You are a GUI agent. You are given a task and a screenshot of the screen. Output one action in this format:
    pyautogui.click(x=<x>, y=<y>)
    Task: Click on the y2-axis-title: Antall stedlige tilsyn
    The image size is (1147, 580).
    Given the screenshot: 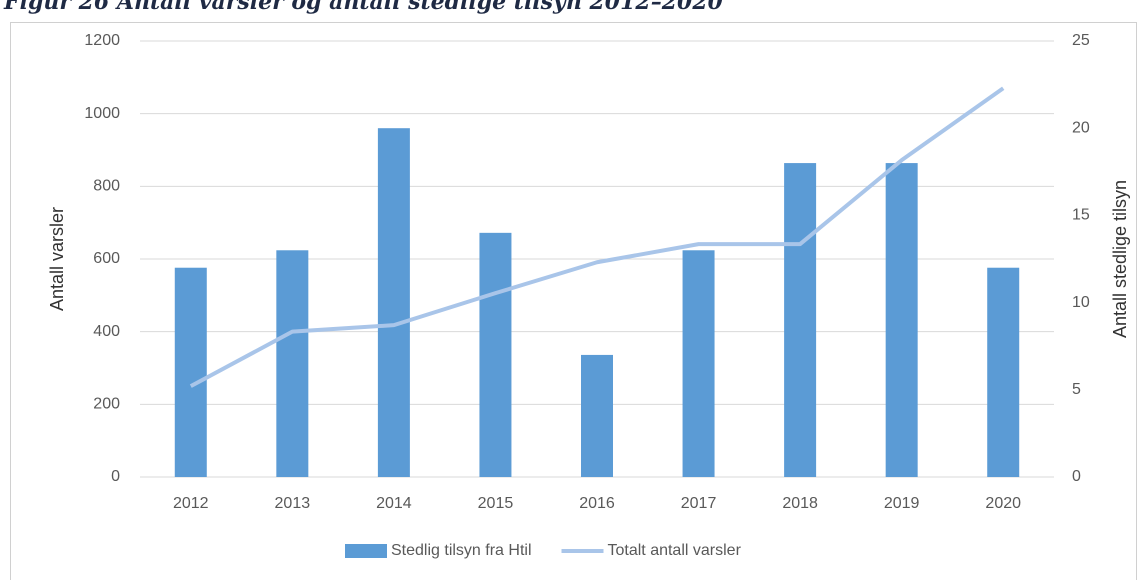 What is the action you would take?
    pyautogui.click(x=1120, y=259)
    